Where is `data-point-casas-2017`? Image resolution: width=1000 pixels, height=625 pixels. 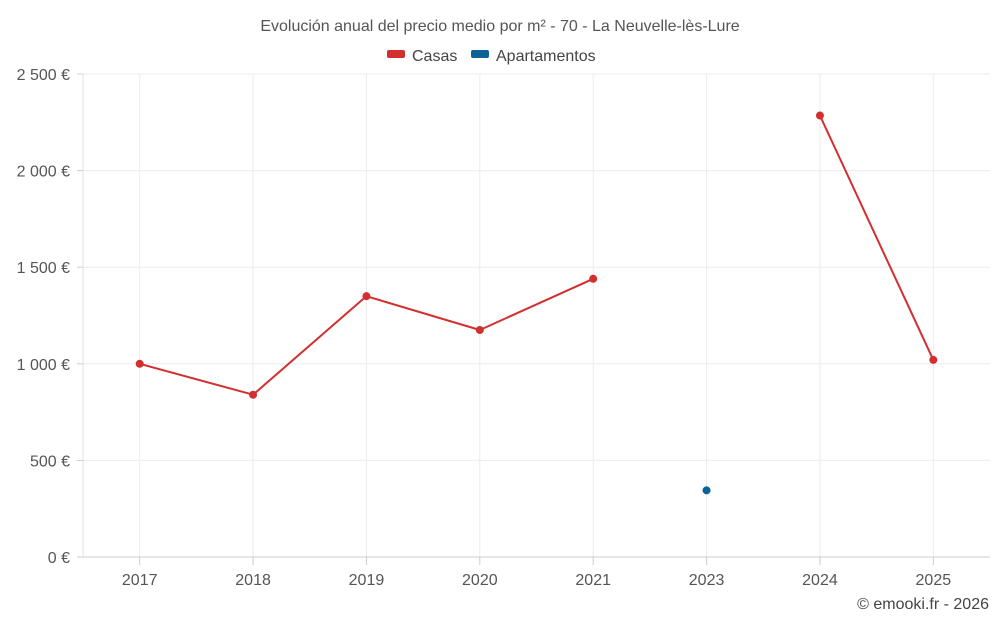
data-point-casas-2017 is located at coordinates (139, 363).